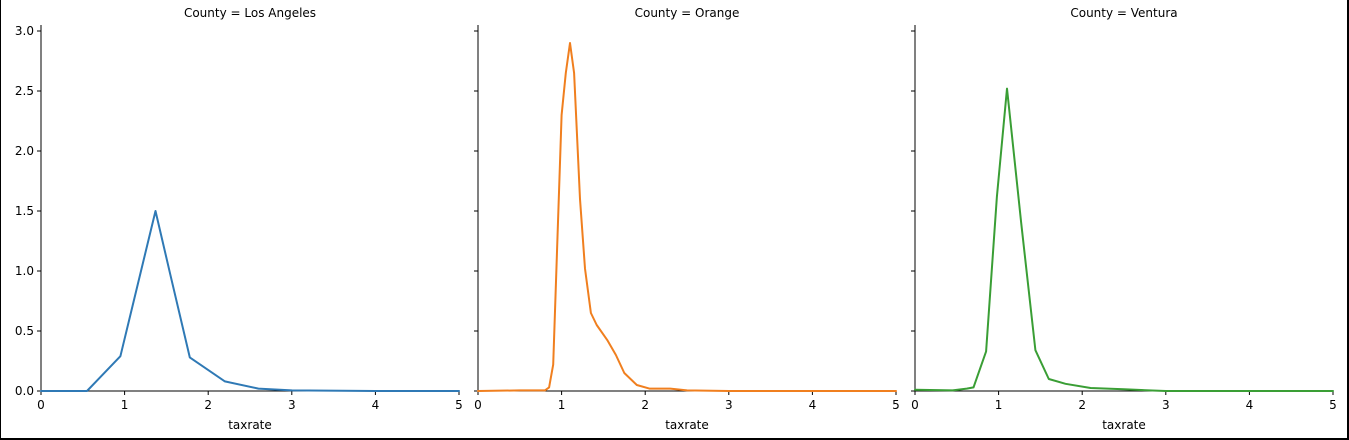 The width and height of the screenshot is (1349, 440). I want to click on y-tick-label: 3.0, so click(24, 31).